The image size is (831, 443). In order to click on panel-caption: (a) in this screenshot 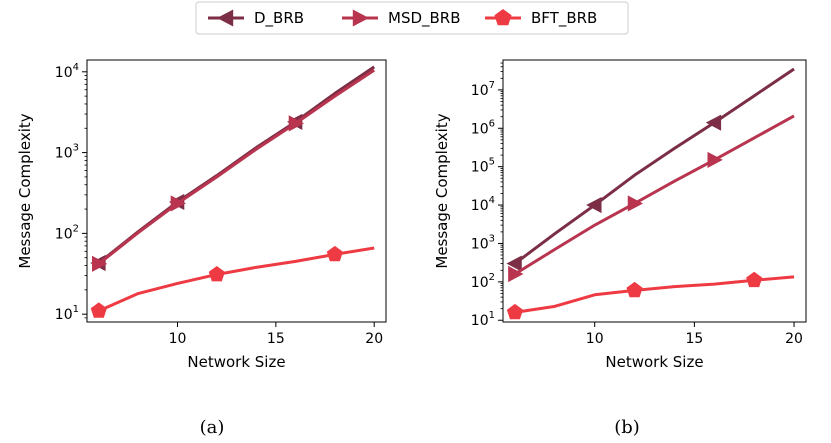, I will do `click(212, 427)`.